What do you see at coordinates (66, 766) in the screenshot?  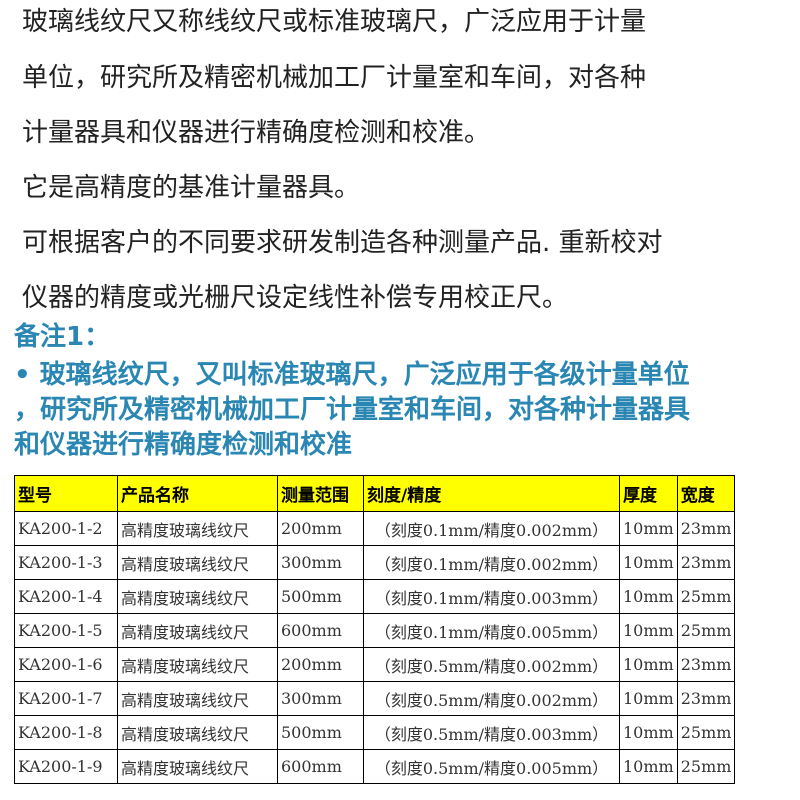 I see `cell-model: KA200-1-9` at bounding box center [66, 766].